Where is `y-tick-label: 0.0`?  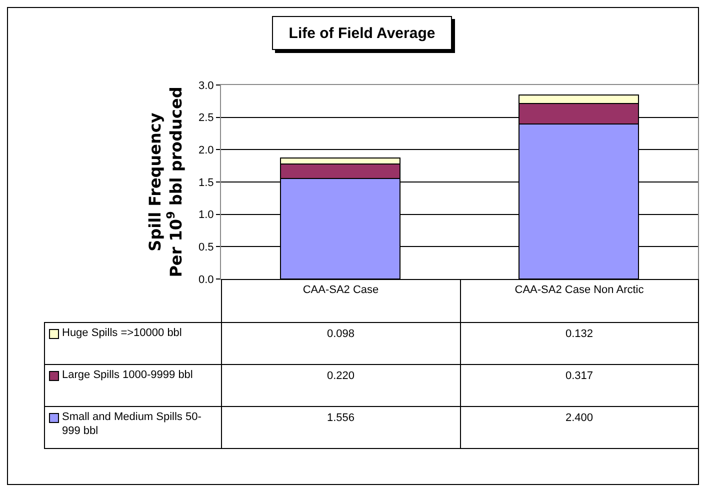
y-tick-label: 0.0 is located at coordinates (206, 280).